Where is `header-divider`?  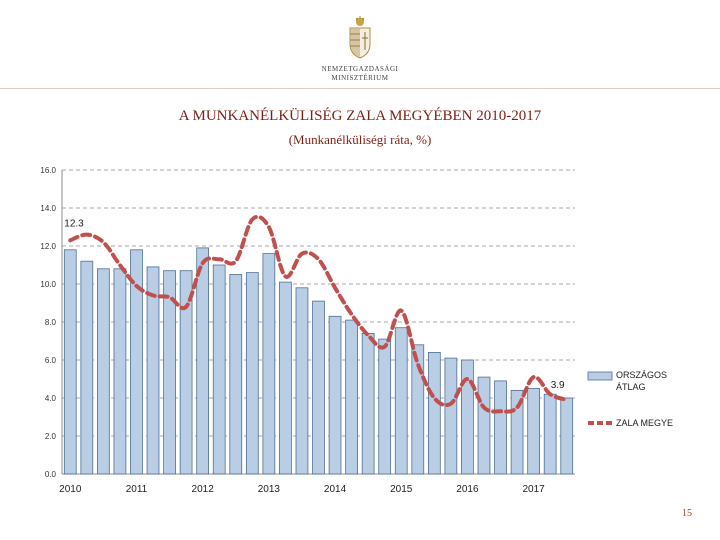 header-divider is located at coordinates (360, 88).